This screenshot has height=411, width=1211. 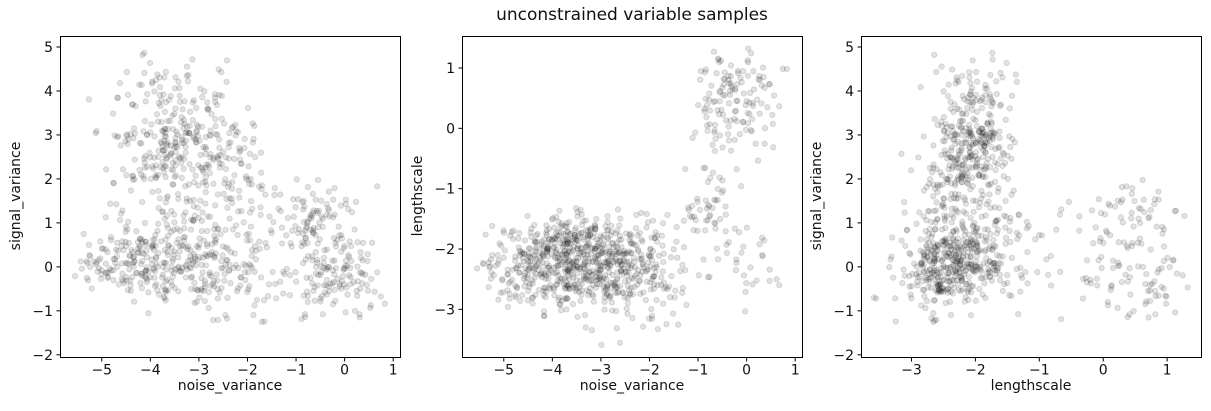 I want to click on xlabel-panel1-noise-variance: noise_variance, so click(x=230, y=386).